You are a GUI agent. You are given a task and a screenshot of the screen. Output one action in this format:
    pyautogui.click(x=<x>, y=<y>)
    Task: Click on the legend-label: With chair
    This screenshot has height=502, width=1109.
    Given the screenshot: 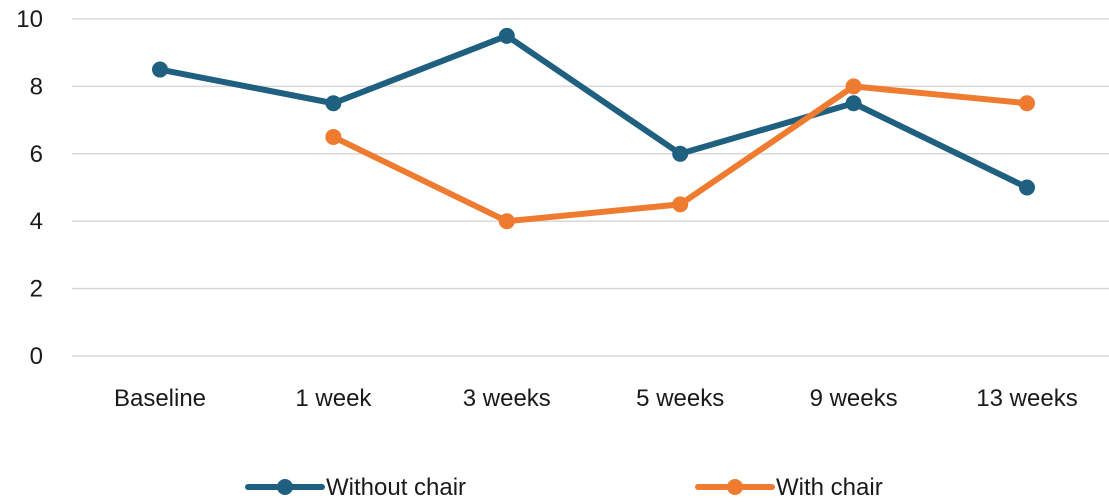 What is the action you would take?
    pyautogui.click(x=829, y=487)
    